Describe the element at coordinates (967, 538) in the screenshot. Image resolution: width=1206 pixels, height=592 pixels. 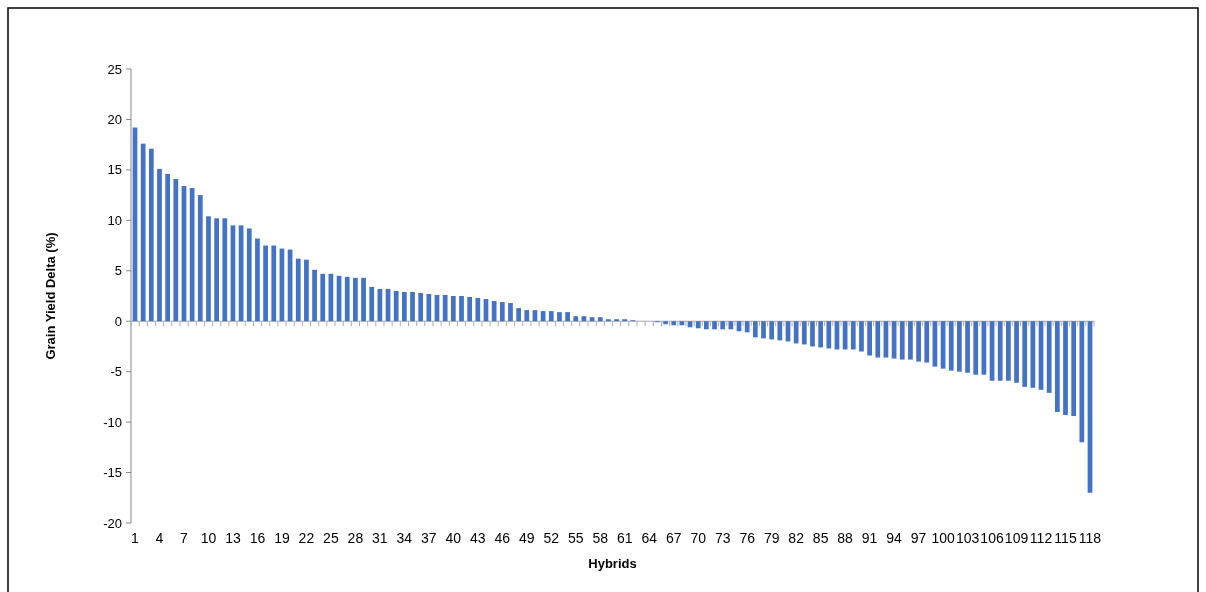
I see `x-tick-label: 103` at that location.